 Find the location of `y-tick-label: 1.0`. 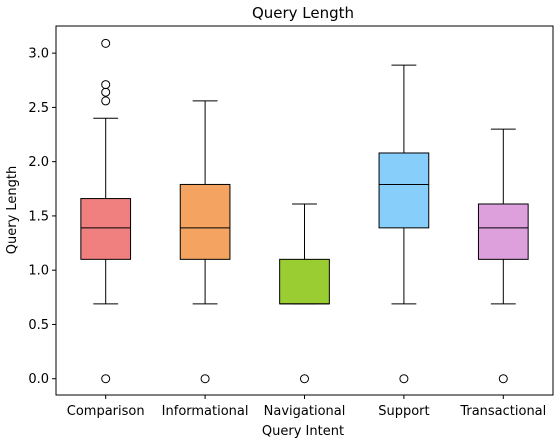

y-tick-label: 1.0 is located at coordinates (38, 271).